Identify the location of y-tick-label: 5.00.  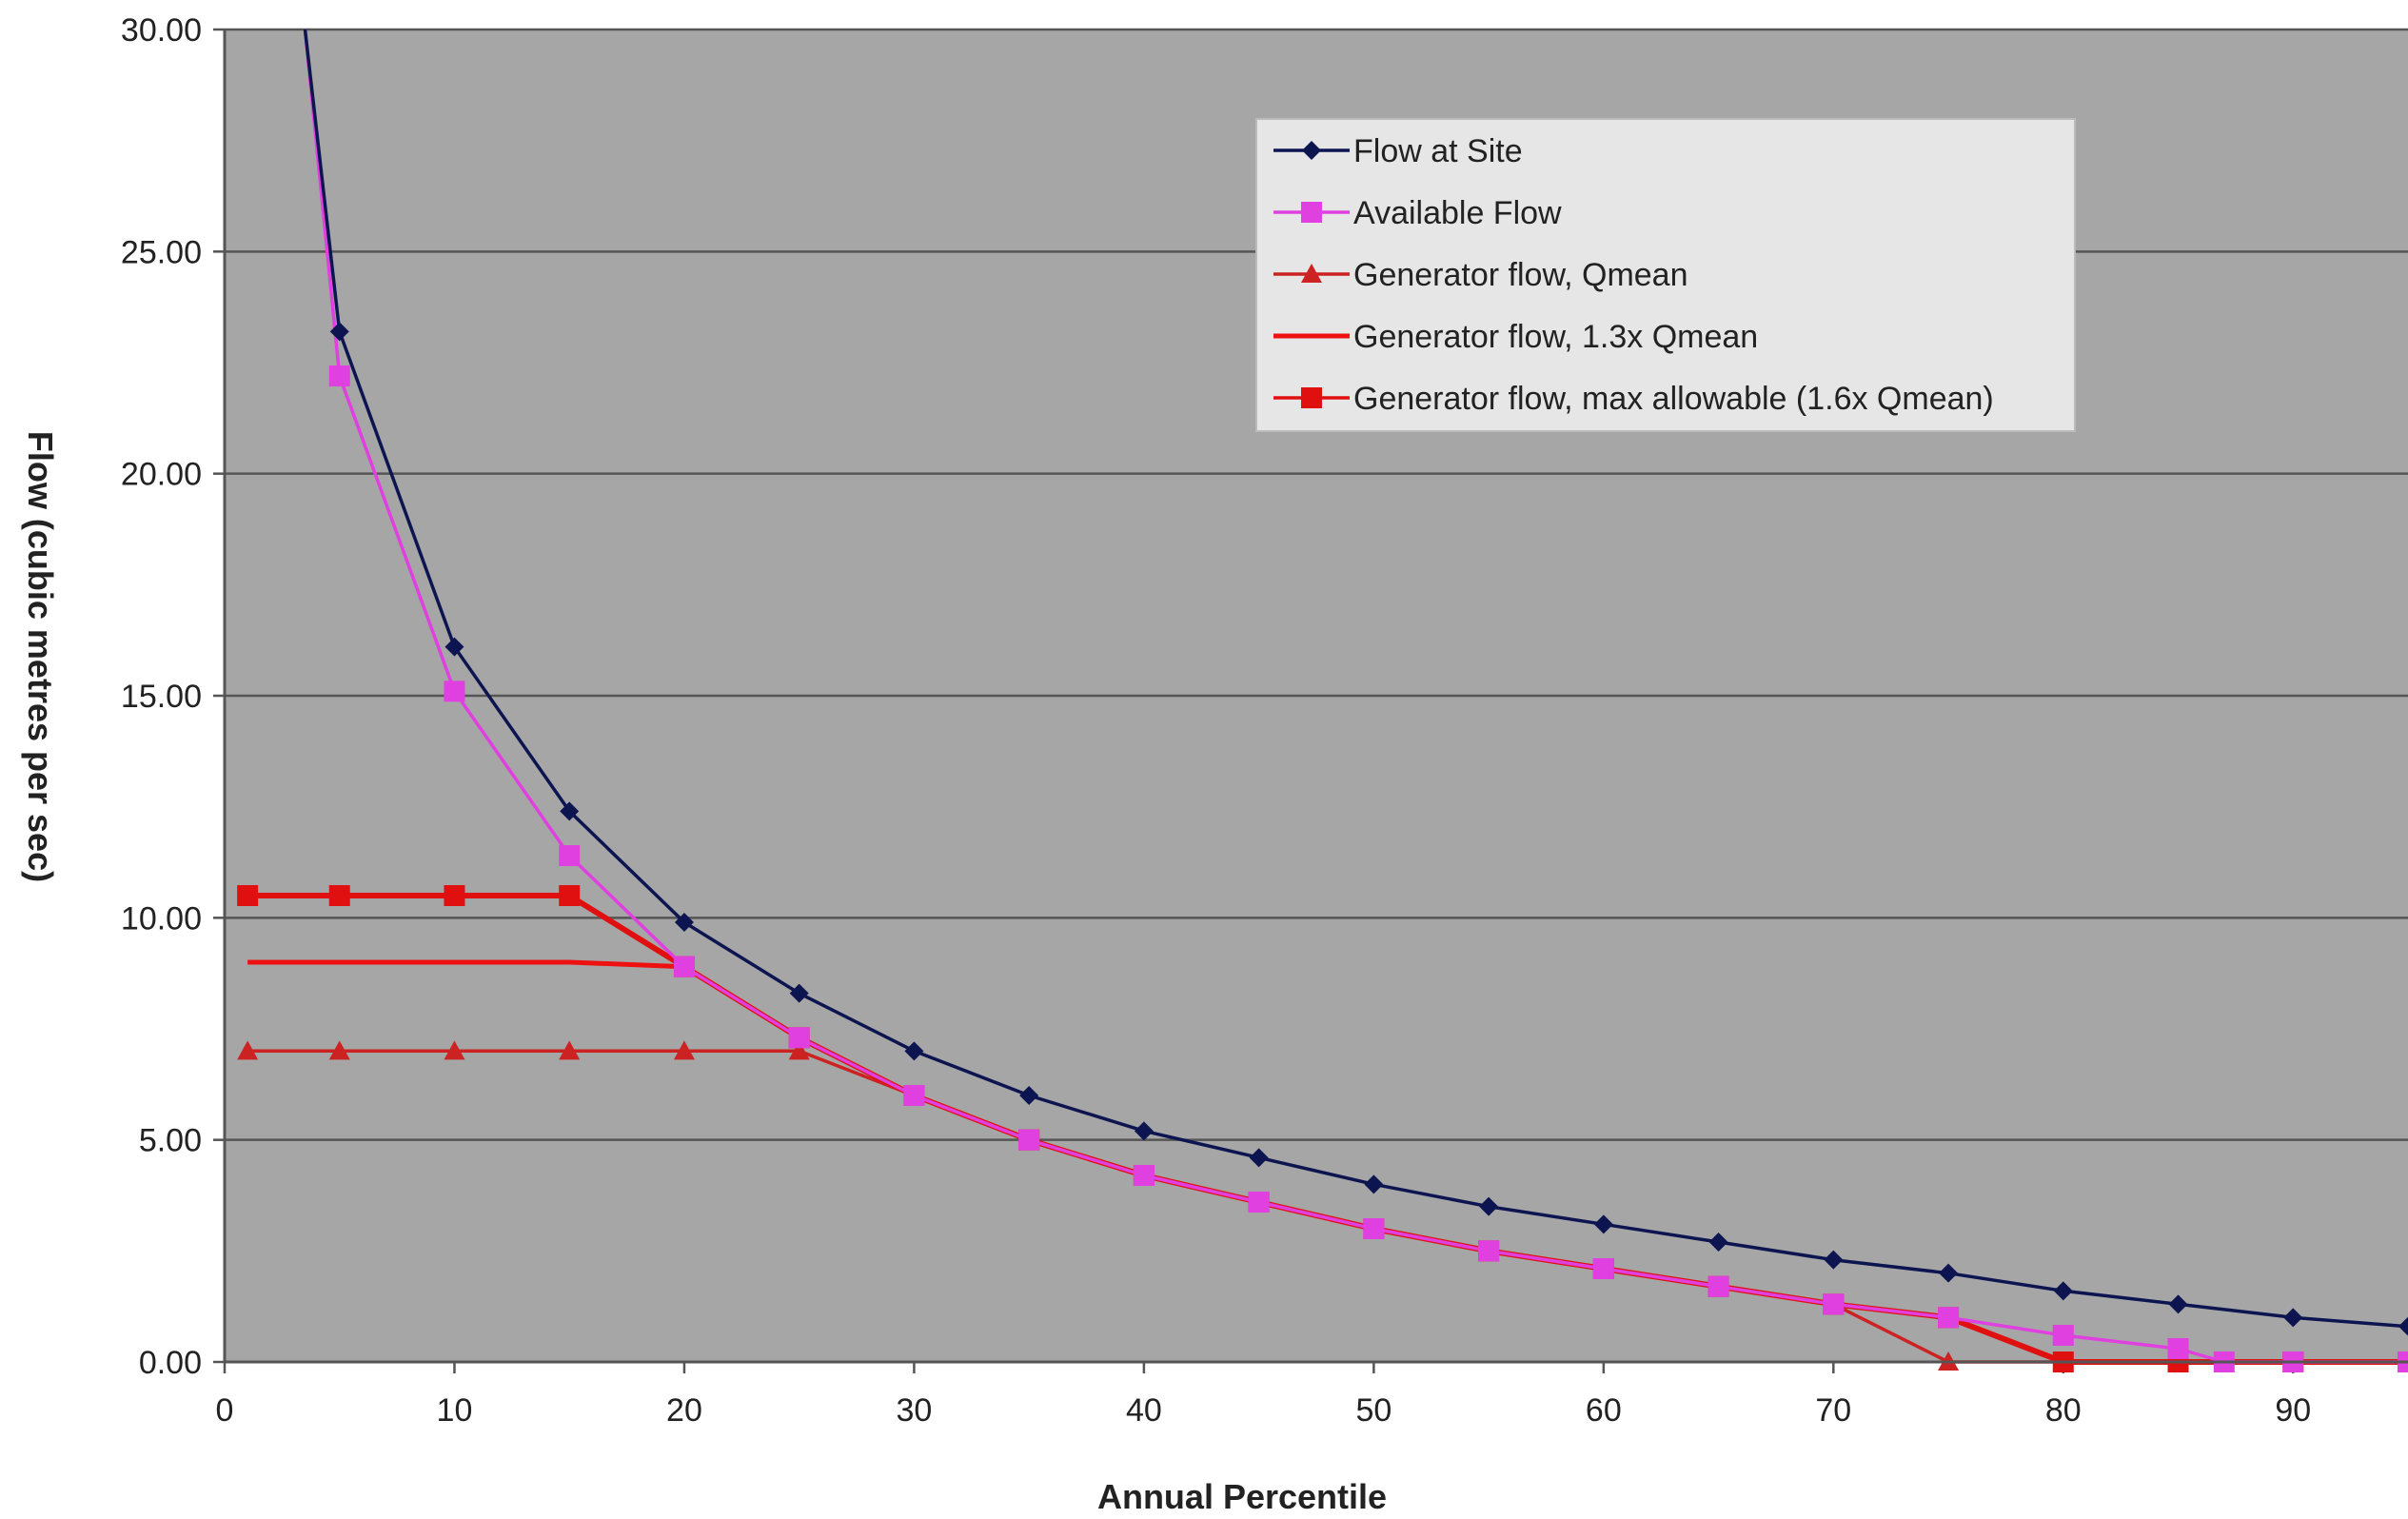
(170, 1141).